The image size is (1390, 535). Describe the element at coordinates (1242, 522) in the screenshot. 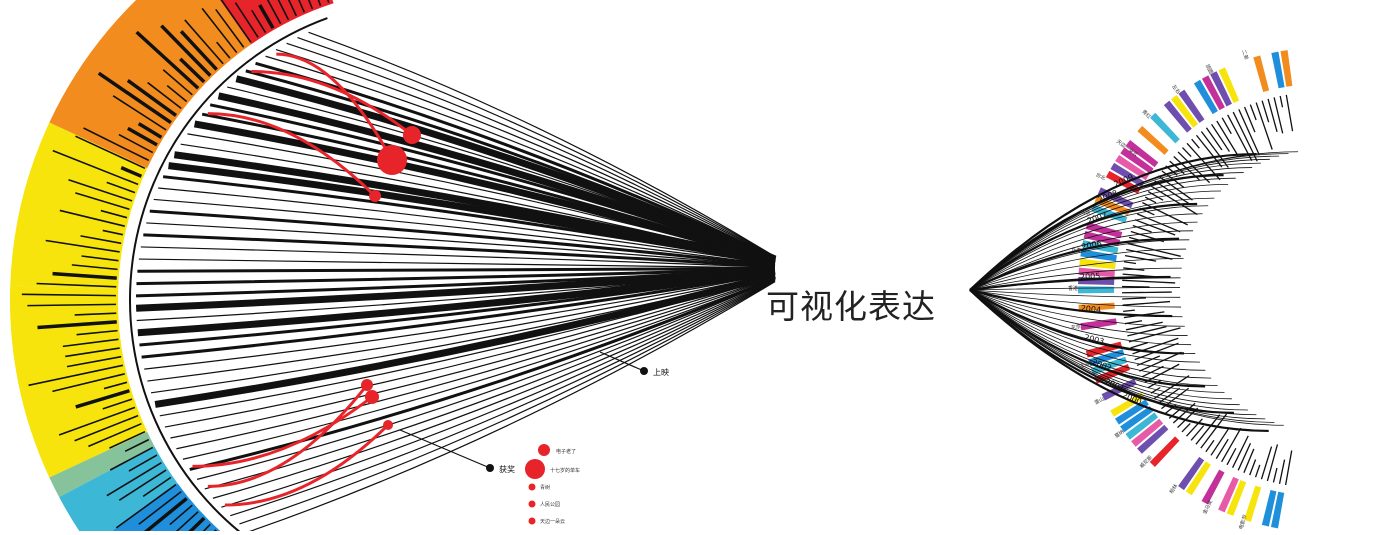

I see `right-tiny-label: 电影节` at that location.